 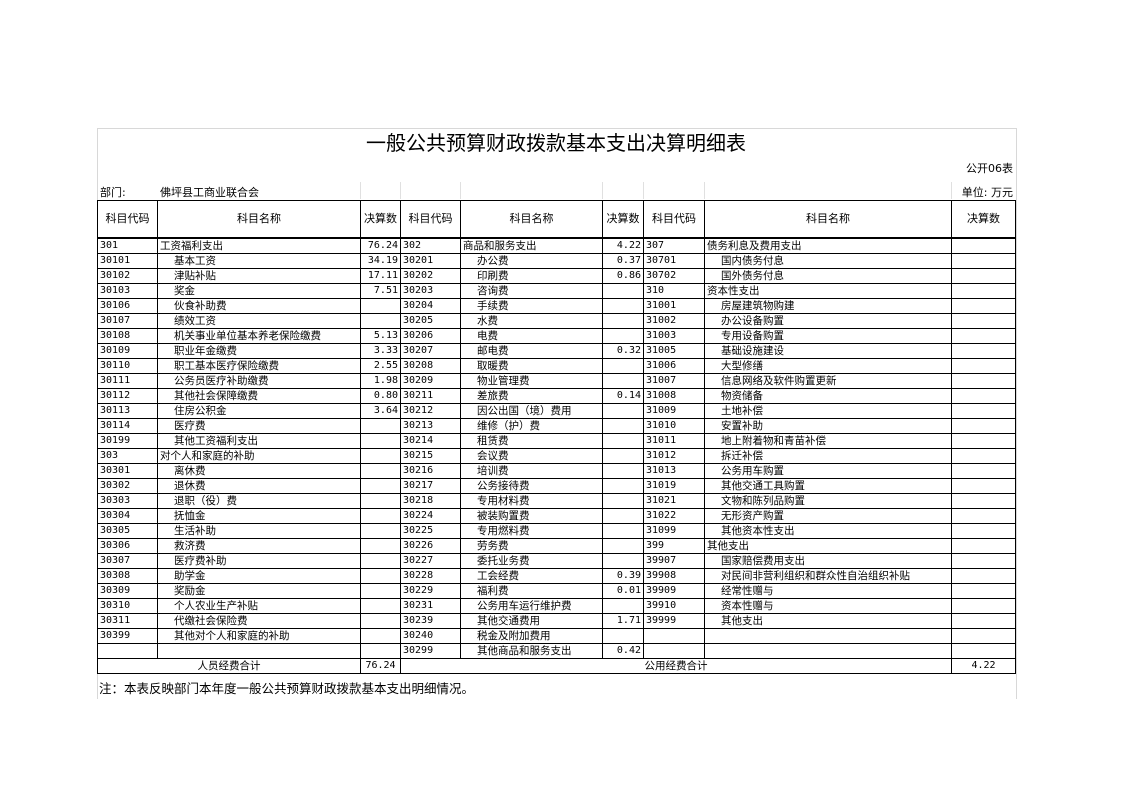 I want to click on subject-name: 其他社会保障缴费, so click(x=259, y=396).